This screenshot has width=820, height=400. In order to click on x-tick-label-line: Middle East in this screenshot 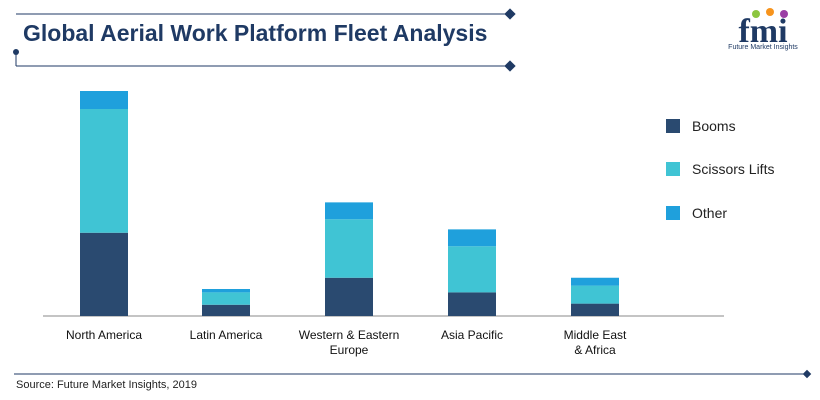, I will do `click(595, 335)`.